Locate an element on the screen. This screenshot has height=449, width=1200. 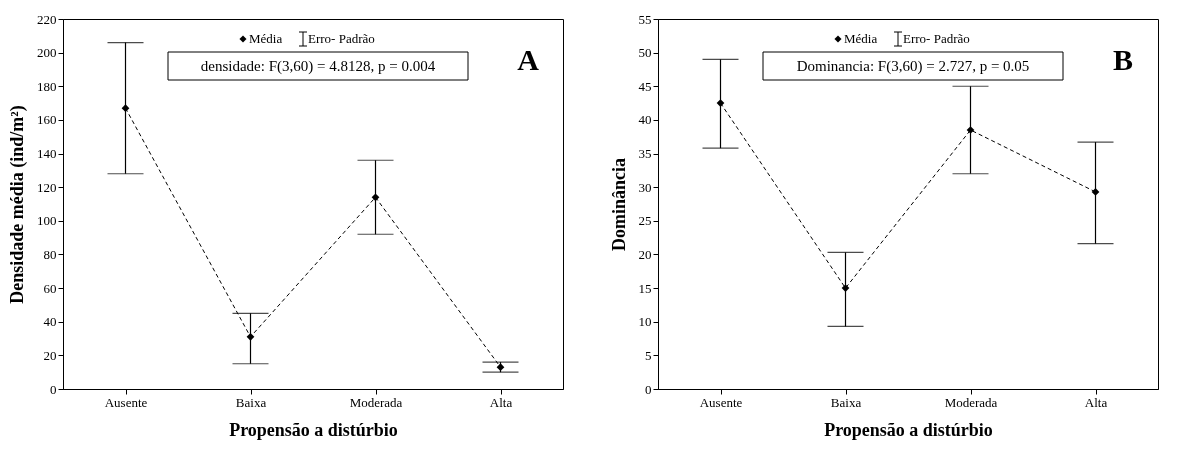
y-tick-label: 140 is located at coordinates (47, 154).